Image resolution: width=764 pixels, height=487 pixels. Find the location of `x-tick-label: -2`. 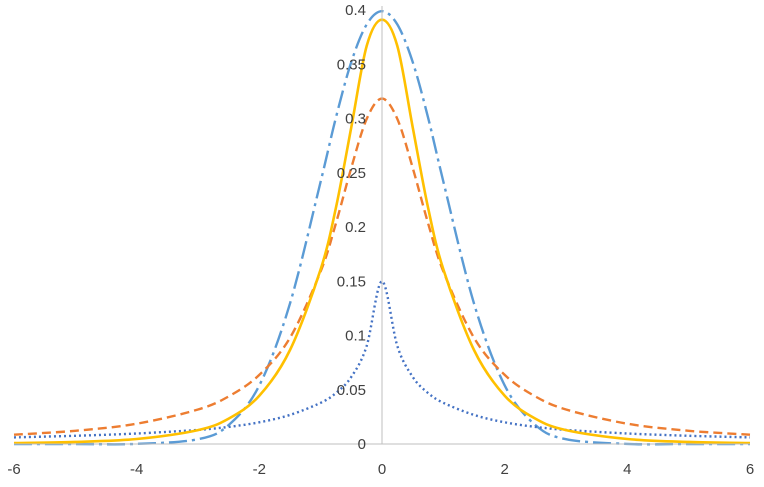

x-tick-label: -2 is located at coordinates (259, 469).